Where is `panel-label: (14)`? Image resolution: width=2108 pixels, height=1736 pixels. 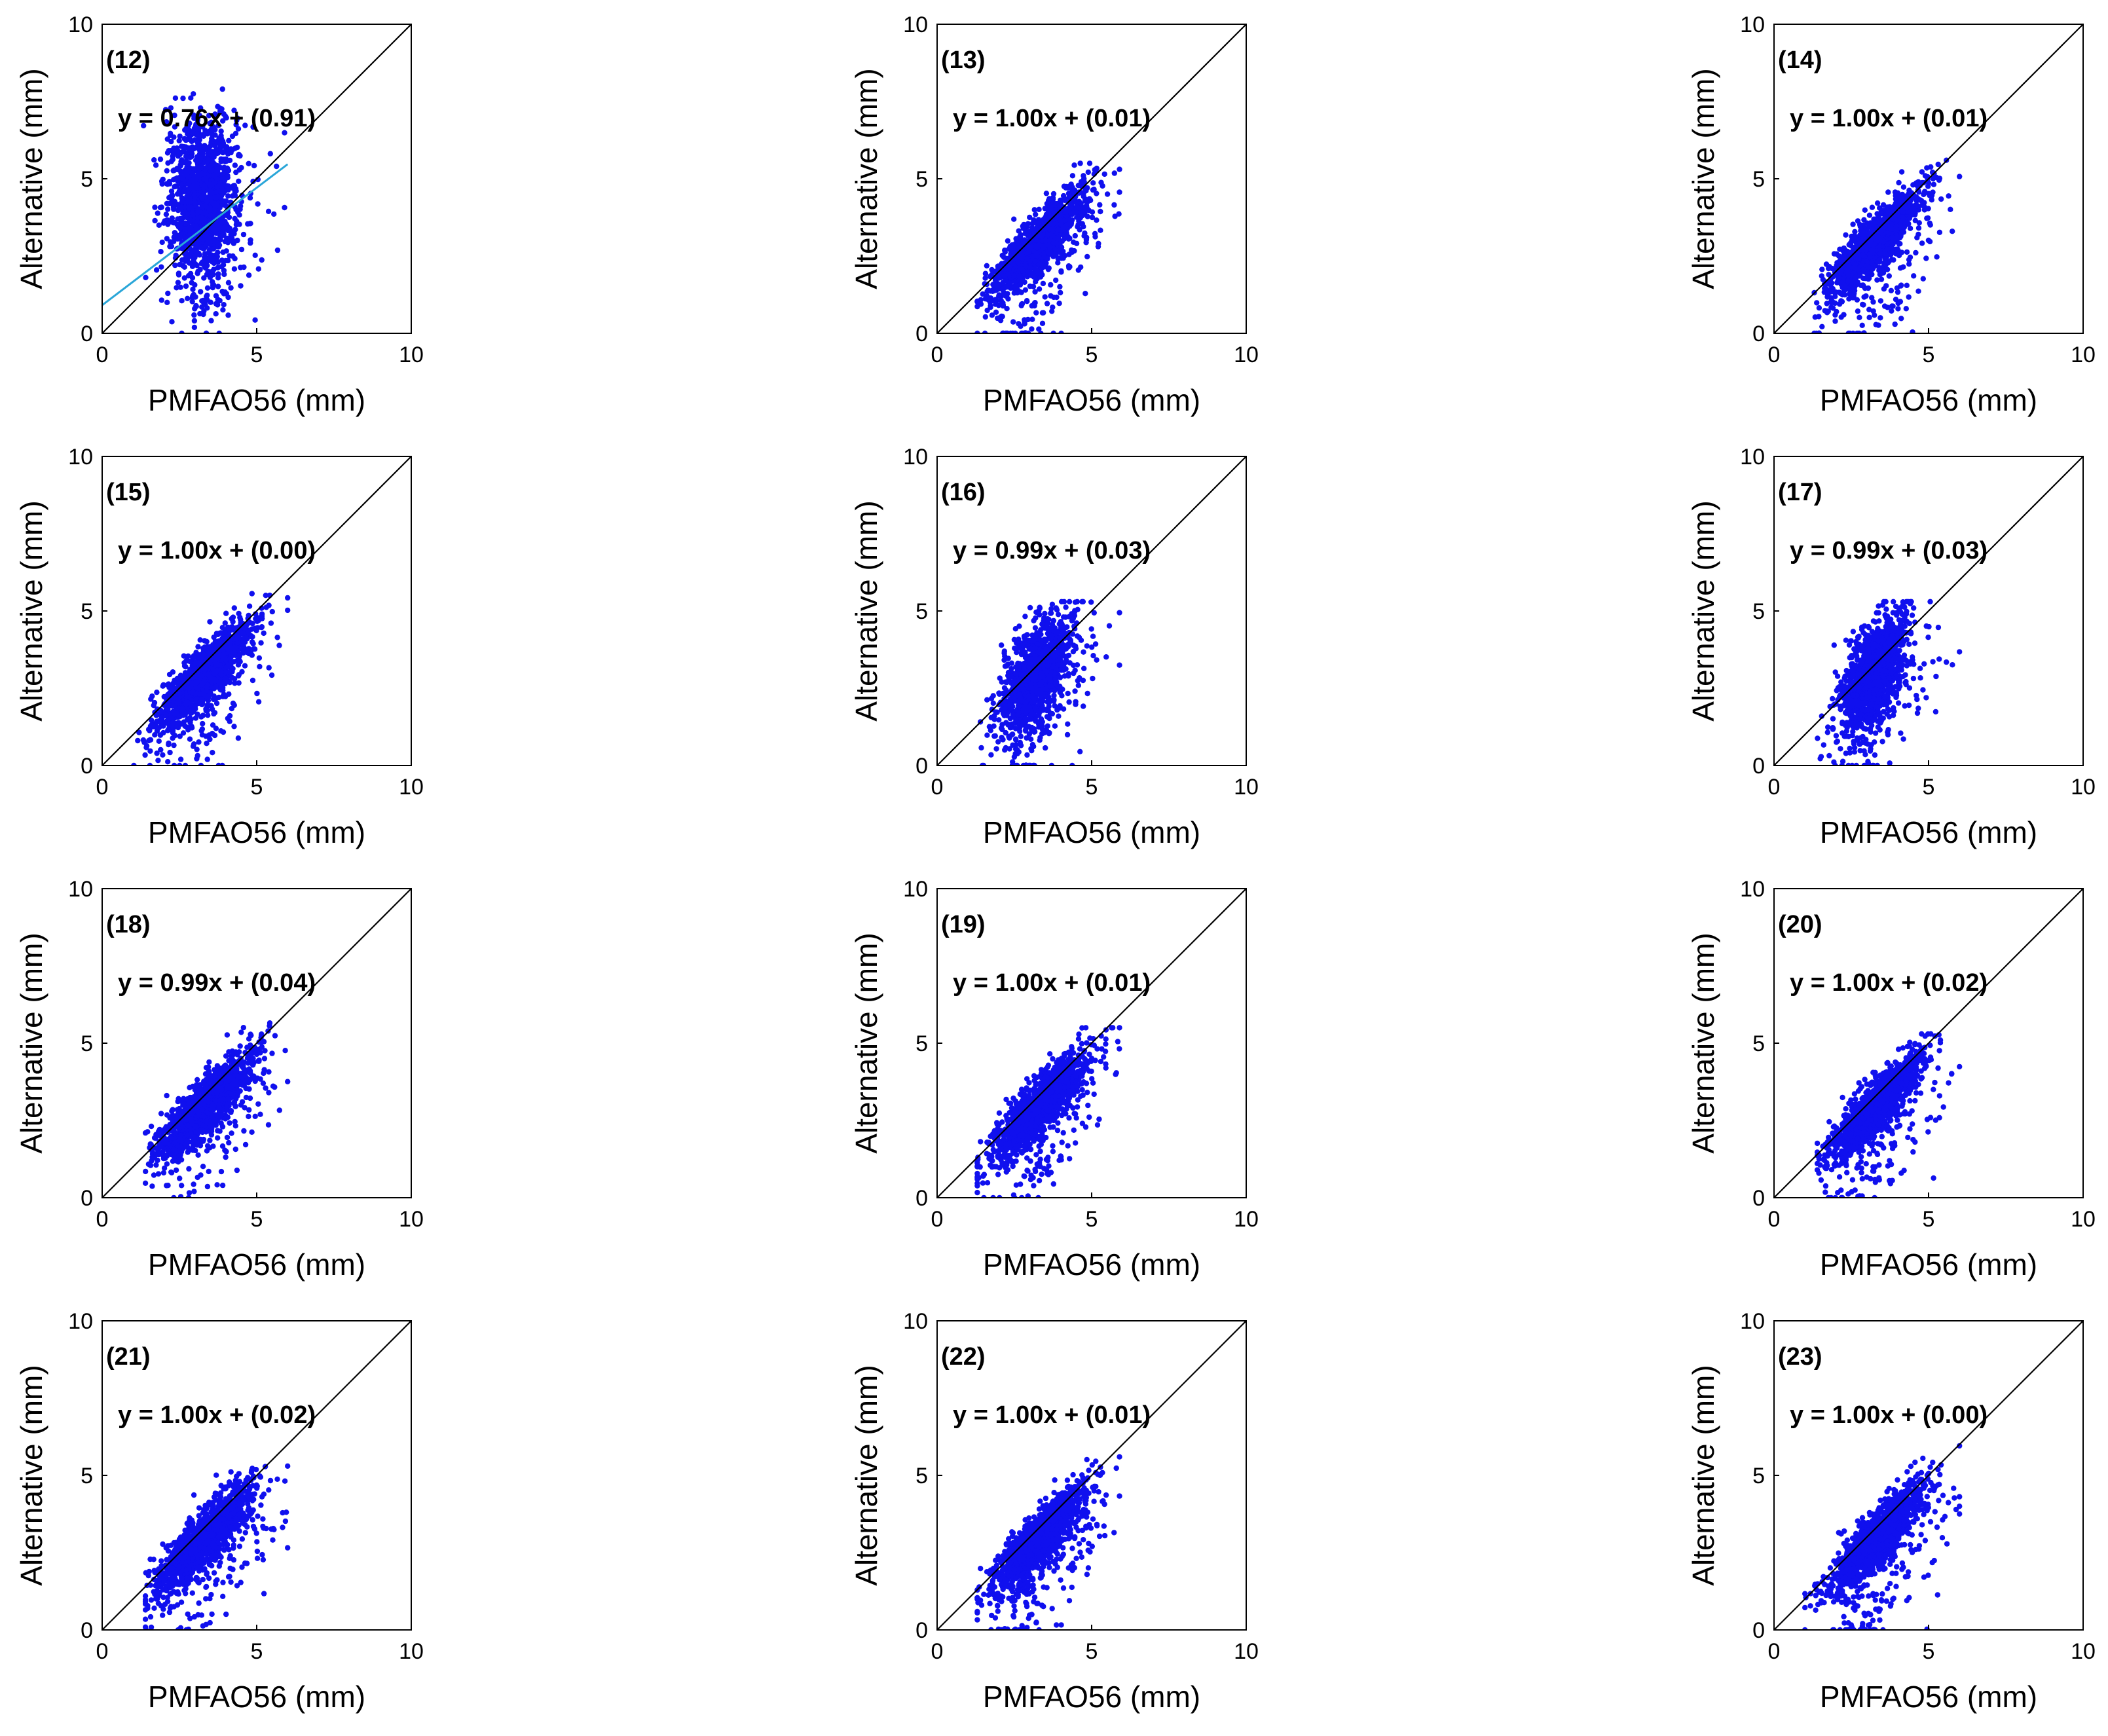 panel-label: (14) is located at coordinates (1800, 60).